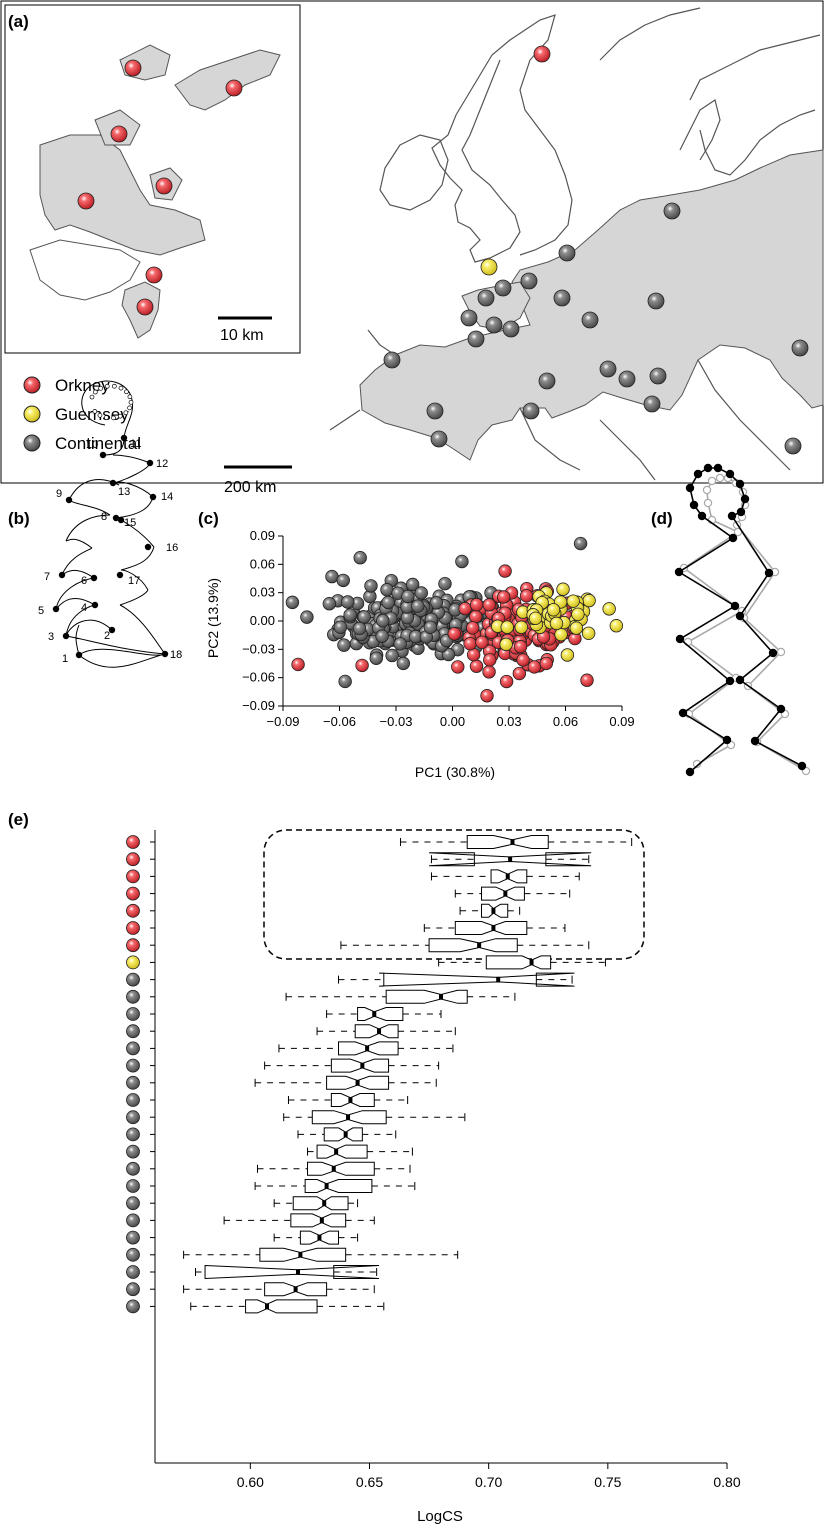 The height and width of the screenshot is (1529, 824). Describe the element at coordinates (98, 443) in the screenshot. I see `legend-label-continental: Continental` at that location.